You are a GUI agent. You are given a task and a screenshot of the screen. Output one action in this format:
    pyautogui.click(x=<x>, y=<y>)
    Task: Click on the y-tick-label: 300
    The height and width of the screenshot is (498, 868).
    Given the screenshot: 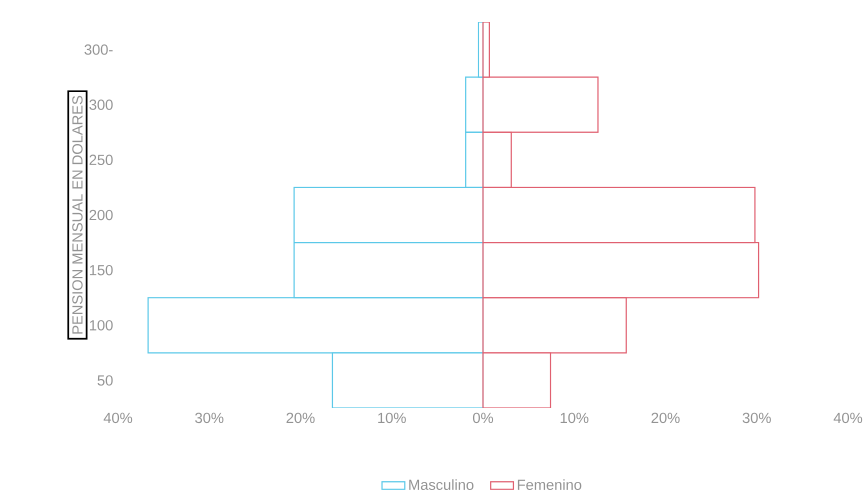 What is the action you would take?
    pyautogui.click(x=101, y=105)
    